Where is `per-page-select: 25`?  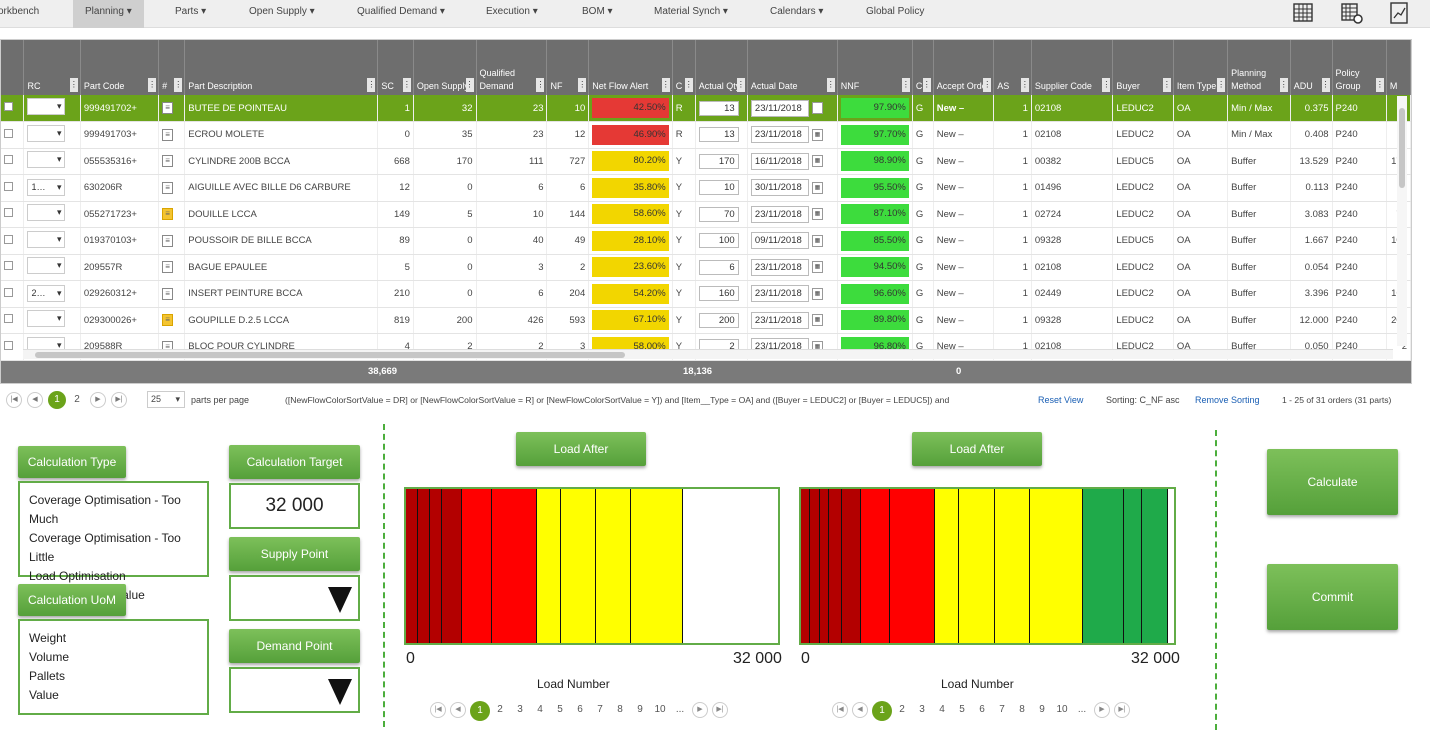
per-page-select: 25 is located at coordinates (166, 399).